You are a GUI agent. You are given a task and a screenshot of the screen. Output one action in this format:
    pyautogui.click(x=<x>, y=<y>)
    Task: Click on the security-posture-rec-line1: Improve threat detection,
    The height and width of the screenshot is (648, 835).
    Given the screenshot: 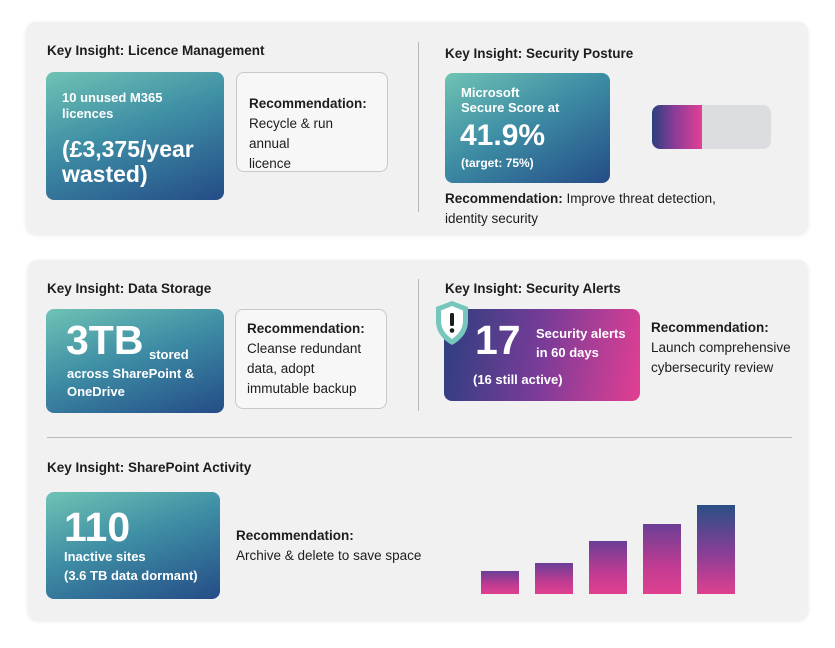 What is the action you would take?
    pyautogui.click(x=641, y=198)
    